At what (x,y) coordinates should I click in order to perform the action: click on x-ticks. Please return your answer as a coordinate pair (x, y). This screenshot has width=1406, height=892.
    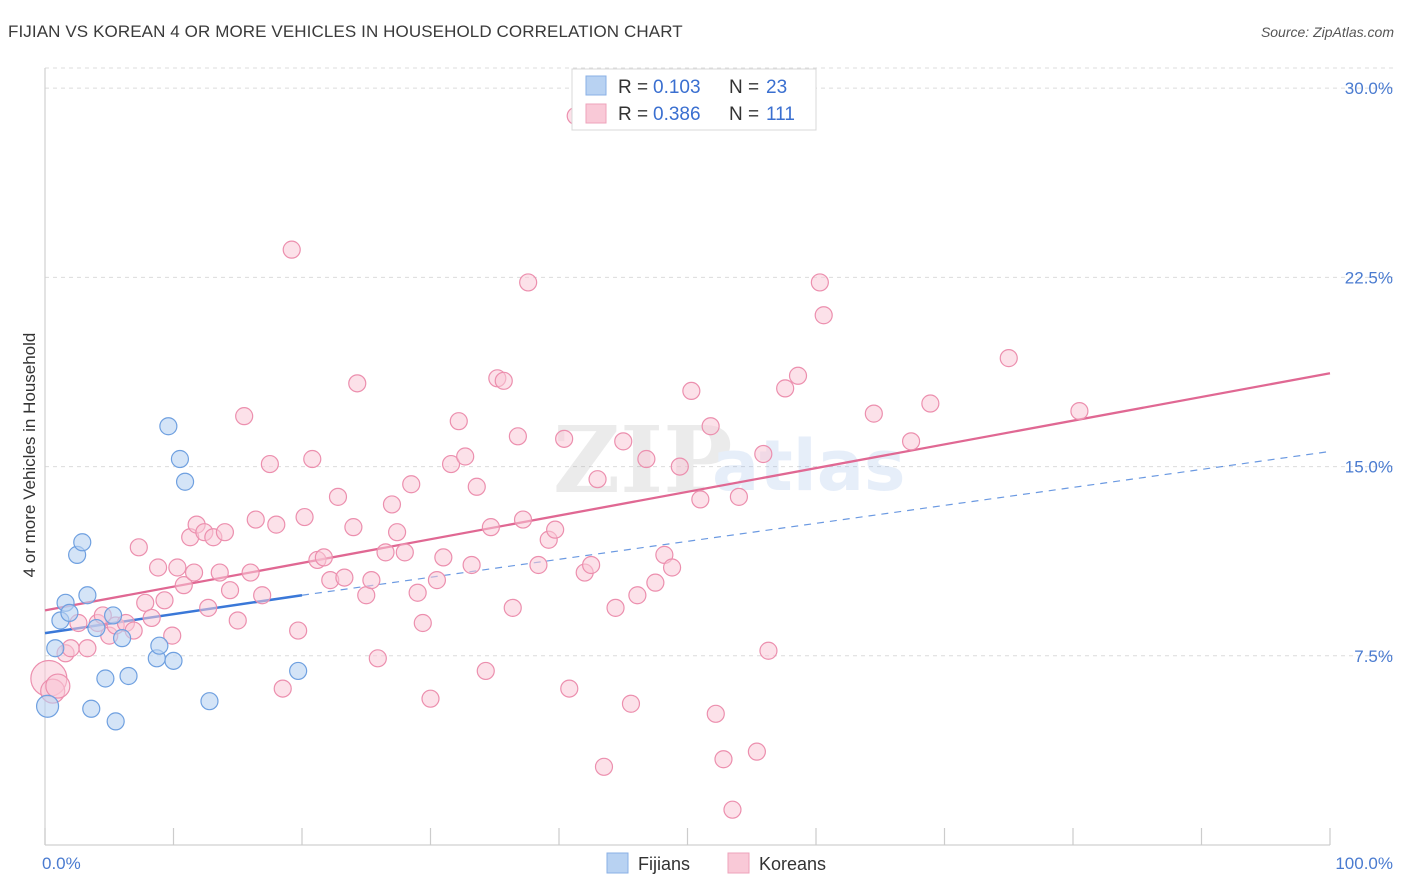
    Looking at the image, I should click on (687, 836).